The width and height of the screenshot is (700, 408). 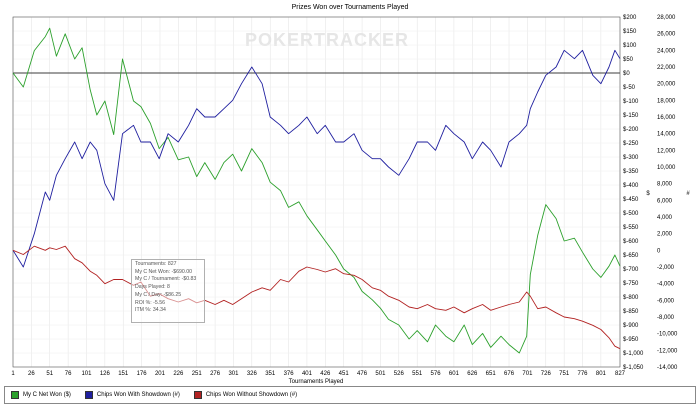 What do you see at coordinates (666, 51) in the screenshot?
I see `chips-tick-label: 24,000` at bounding box center [666, 51].